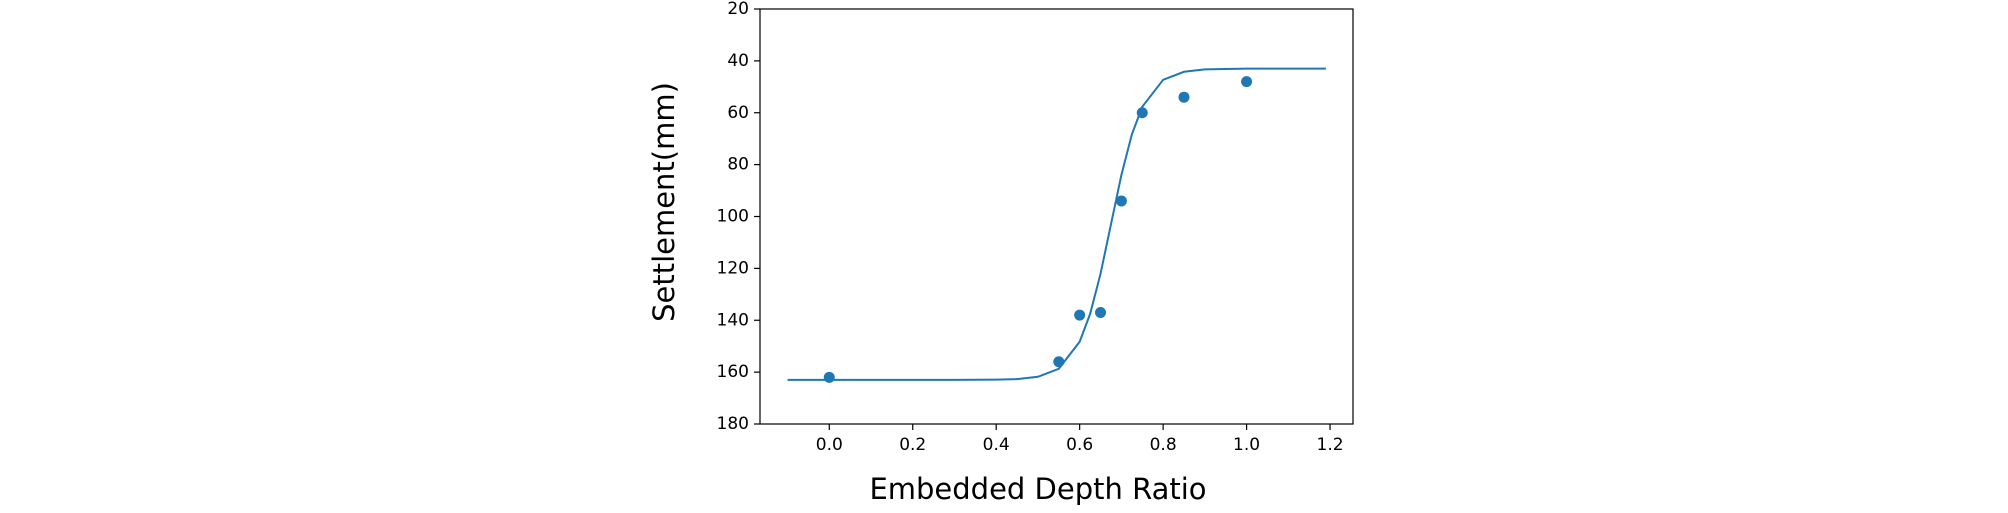 The image size is (2008, 513). What do you see at coordinates (912, 445) in the screenshot?
I see `x-tick-label: 0.2` at bounding box center [912, 445].